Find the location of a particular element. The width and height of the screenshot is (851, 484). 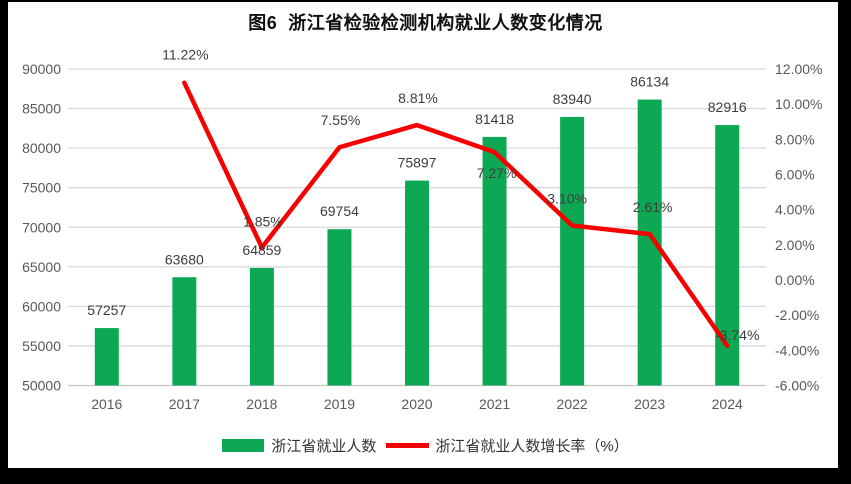

growth-rate-label: 8.81% is located at coordinates (418, 98).